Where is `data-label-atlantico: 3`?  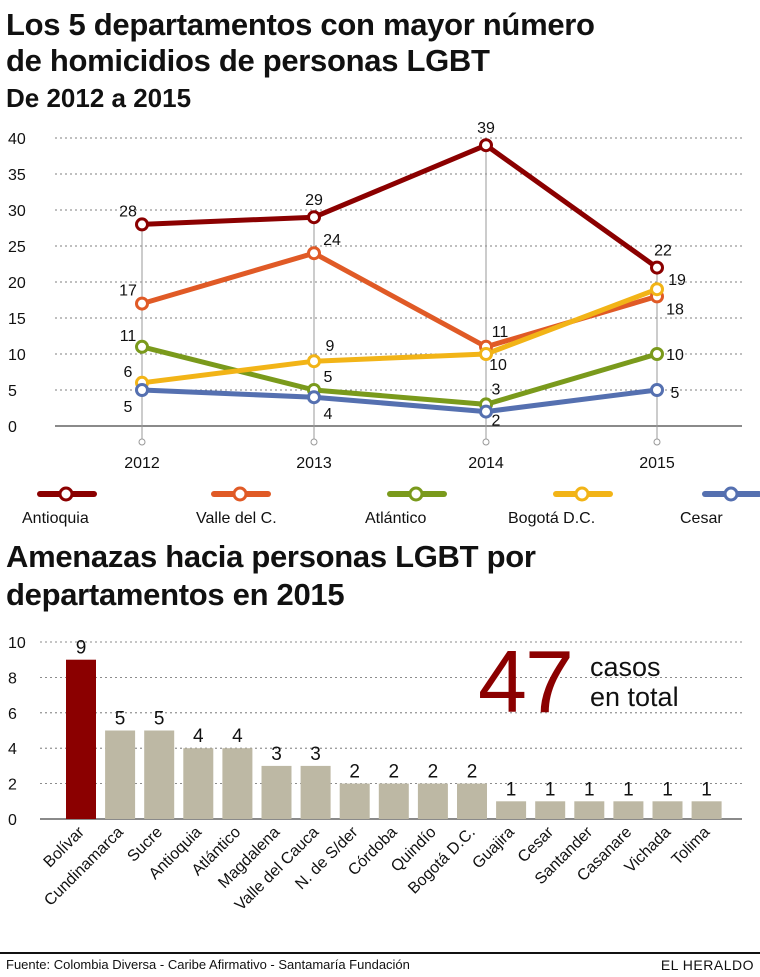 data-label-atlantico: 3 is located at coordinates (496, 389).